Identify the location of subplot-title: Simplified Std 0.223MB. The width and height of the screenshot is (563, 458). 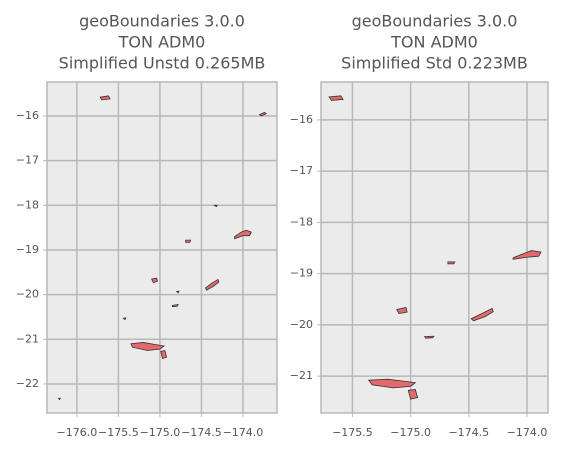
(434, 63).